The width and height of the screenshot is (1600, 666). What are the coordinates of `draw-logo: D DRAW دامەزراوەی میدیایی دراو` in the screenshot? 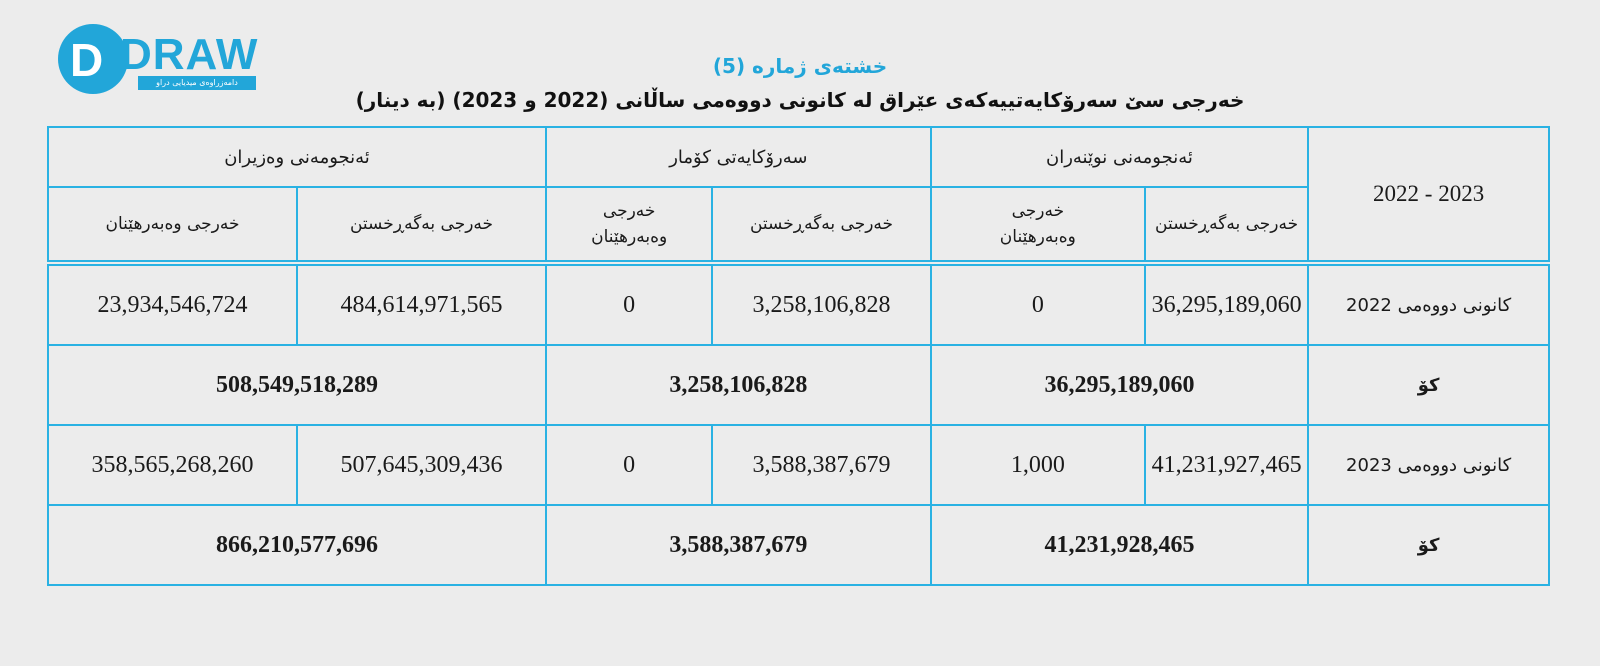 It's located at (158, 60).